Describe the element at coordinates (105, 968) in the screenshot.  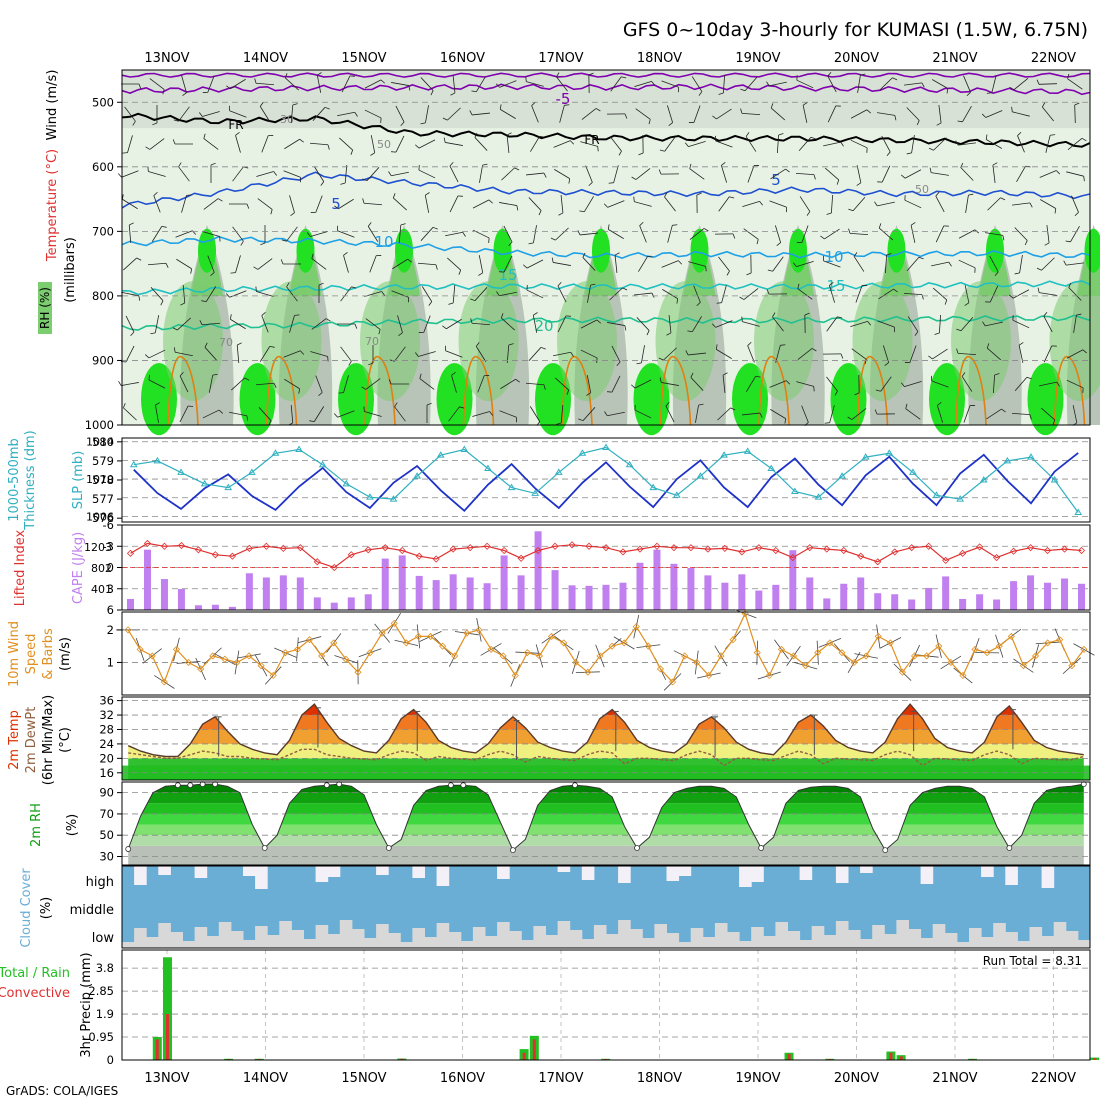
I see `precip-tick-label: 3.8` at that location.